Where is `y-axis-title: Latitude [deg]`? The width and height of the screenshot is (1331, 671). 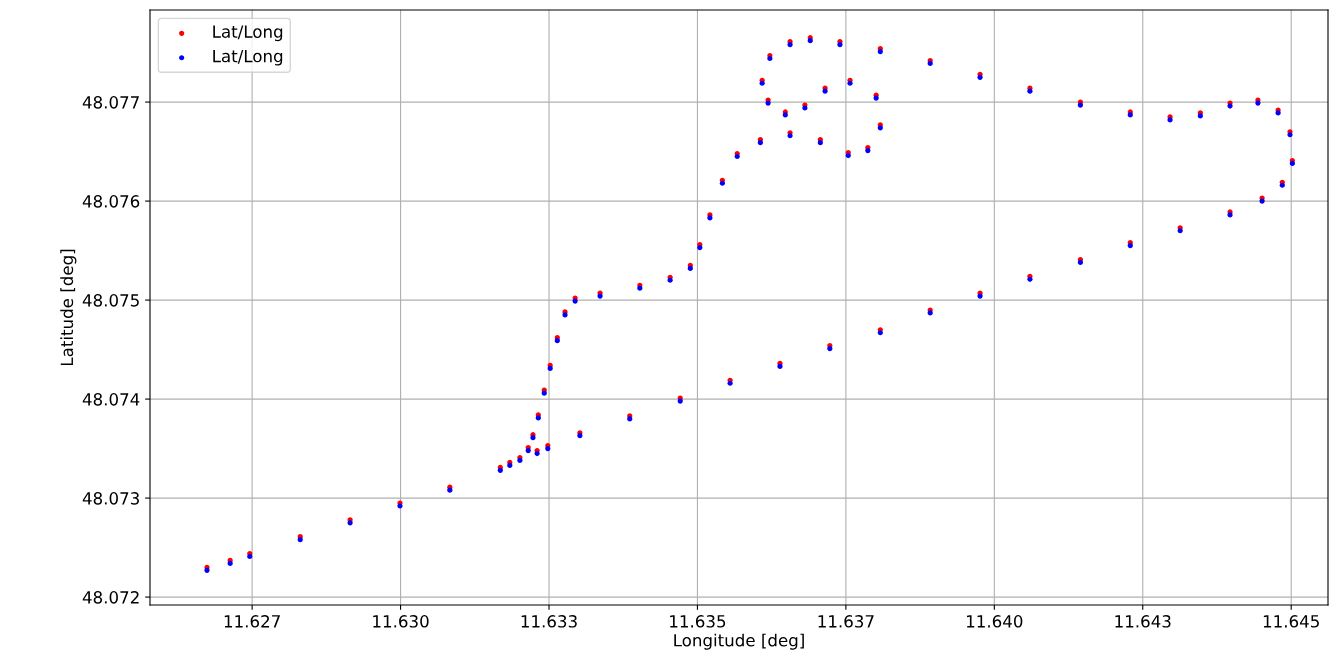
y-axis-title: Latitude [deg] is located at coordinates (68, 307).